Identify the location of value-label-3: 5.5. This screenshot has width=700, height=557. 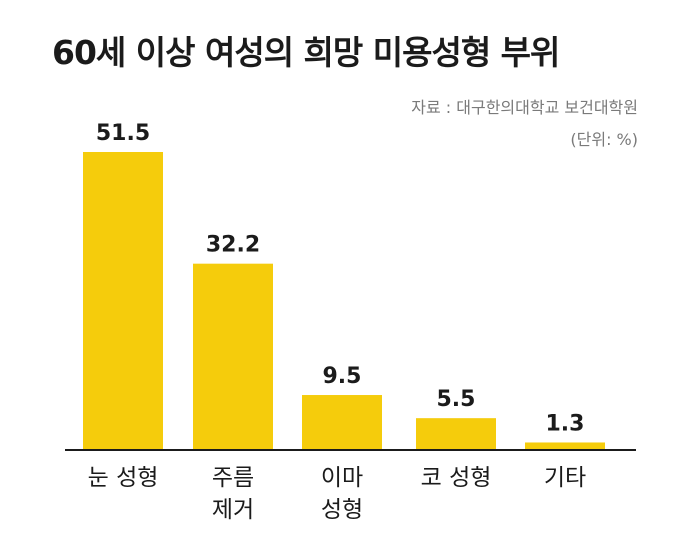
(456, 399).